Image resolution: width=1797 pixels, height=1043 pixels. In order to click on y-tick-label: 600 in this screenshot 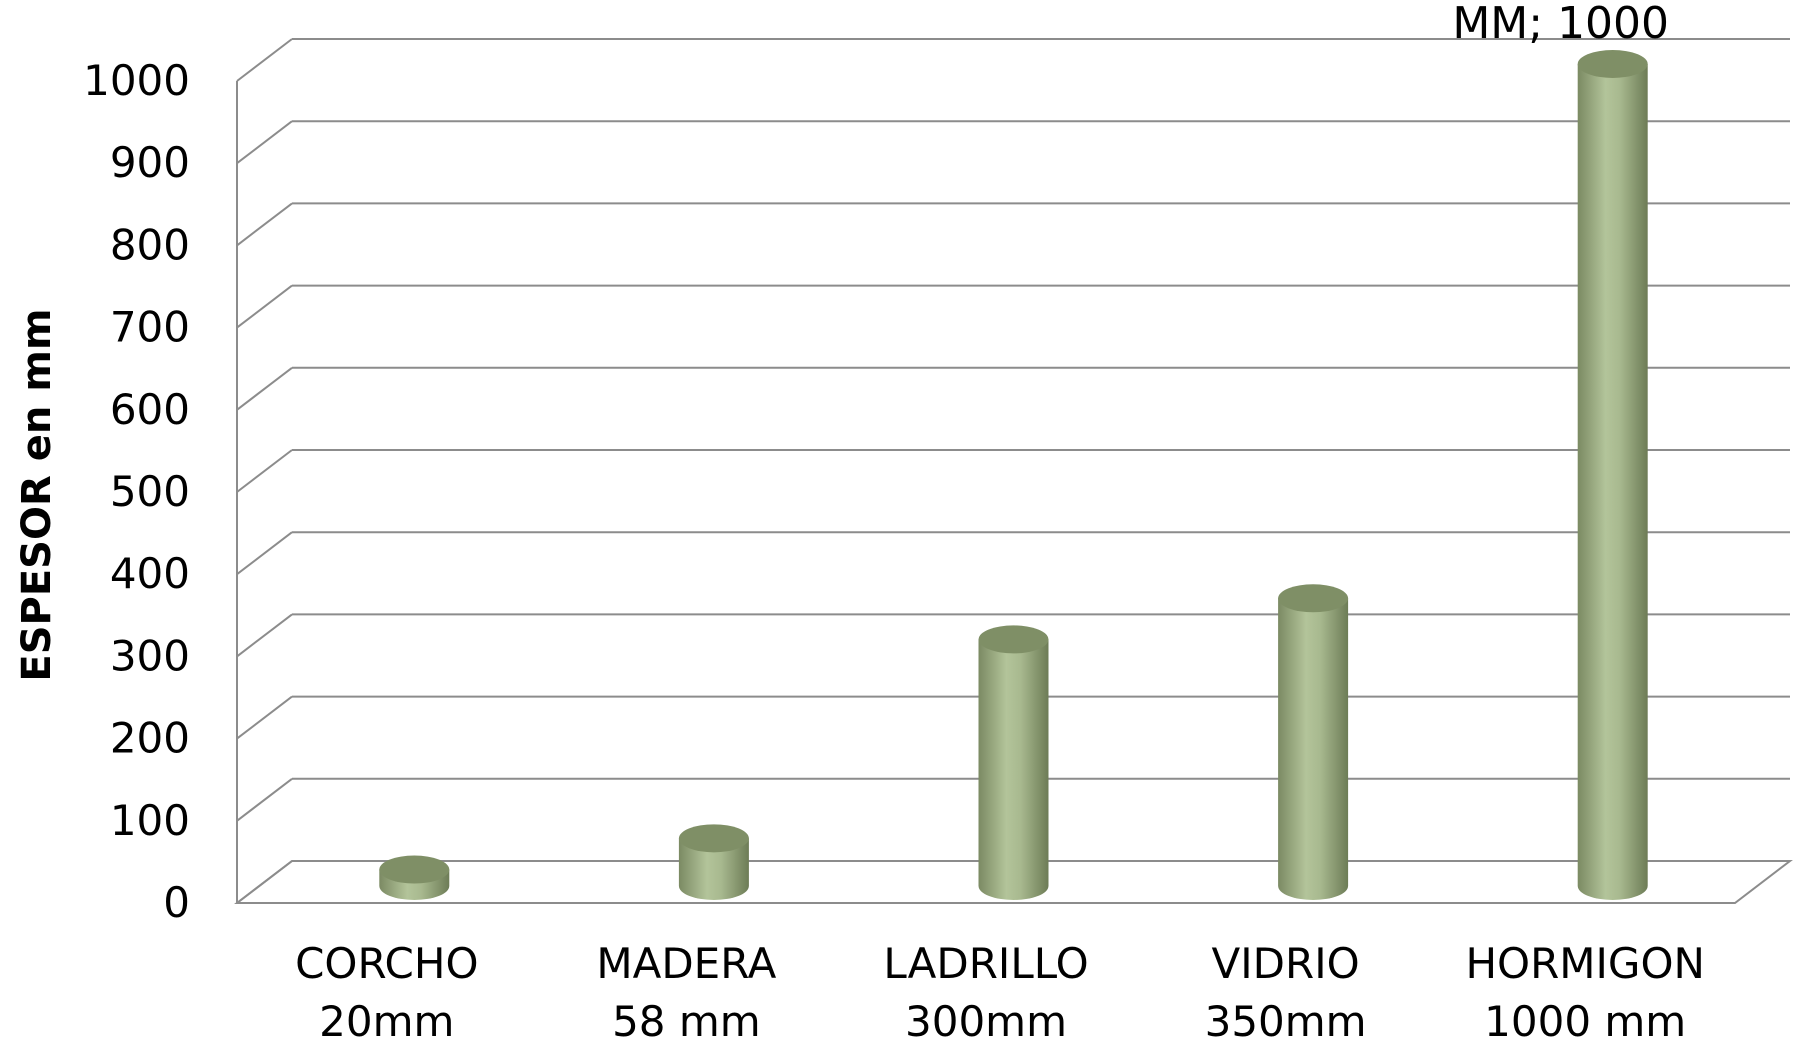, I will do `click(150, 409)`.